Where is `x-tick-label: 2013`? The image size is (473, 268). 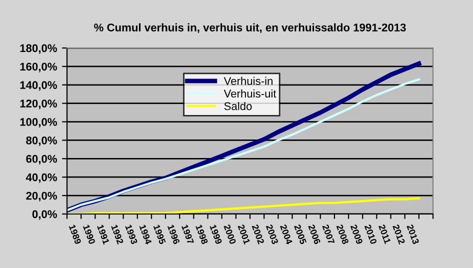
x-tick-label: 2013 is located at coordinates (413, 234).